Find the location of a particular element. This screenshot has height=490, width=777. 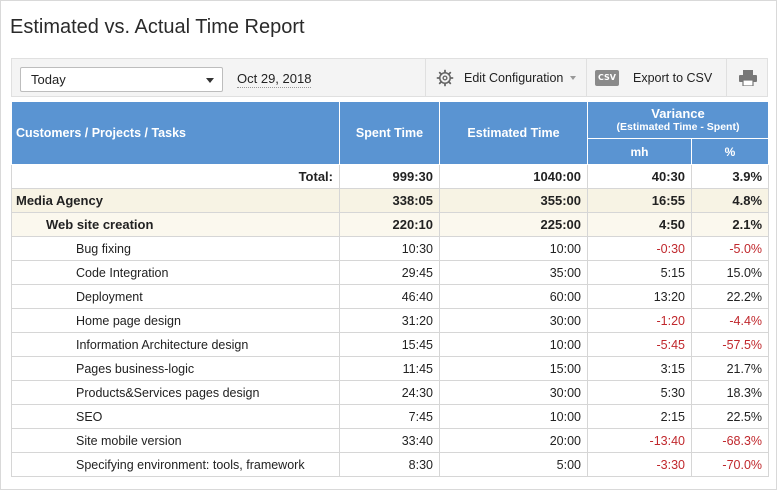

column-header-spent: Spent Time is located at coordinates (389, 133).